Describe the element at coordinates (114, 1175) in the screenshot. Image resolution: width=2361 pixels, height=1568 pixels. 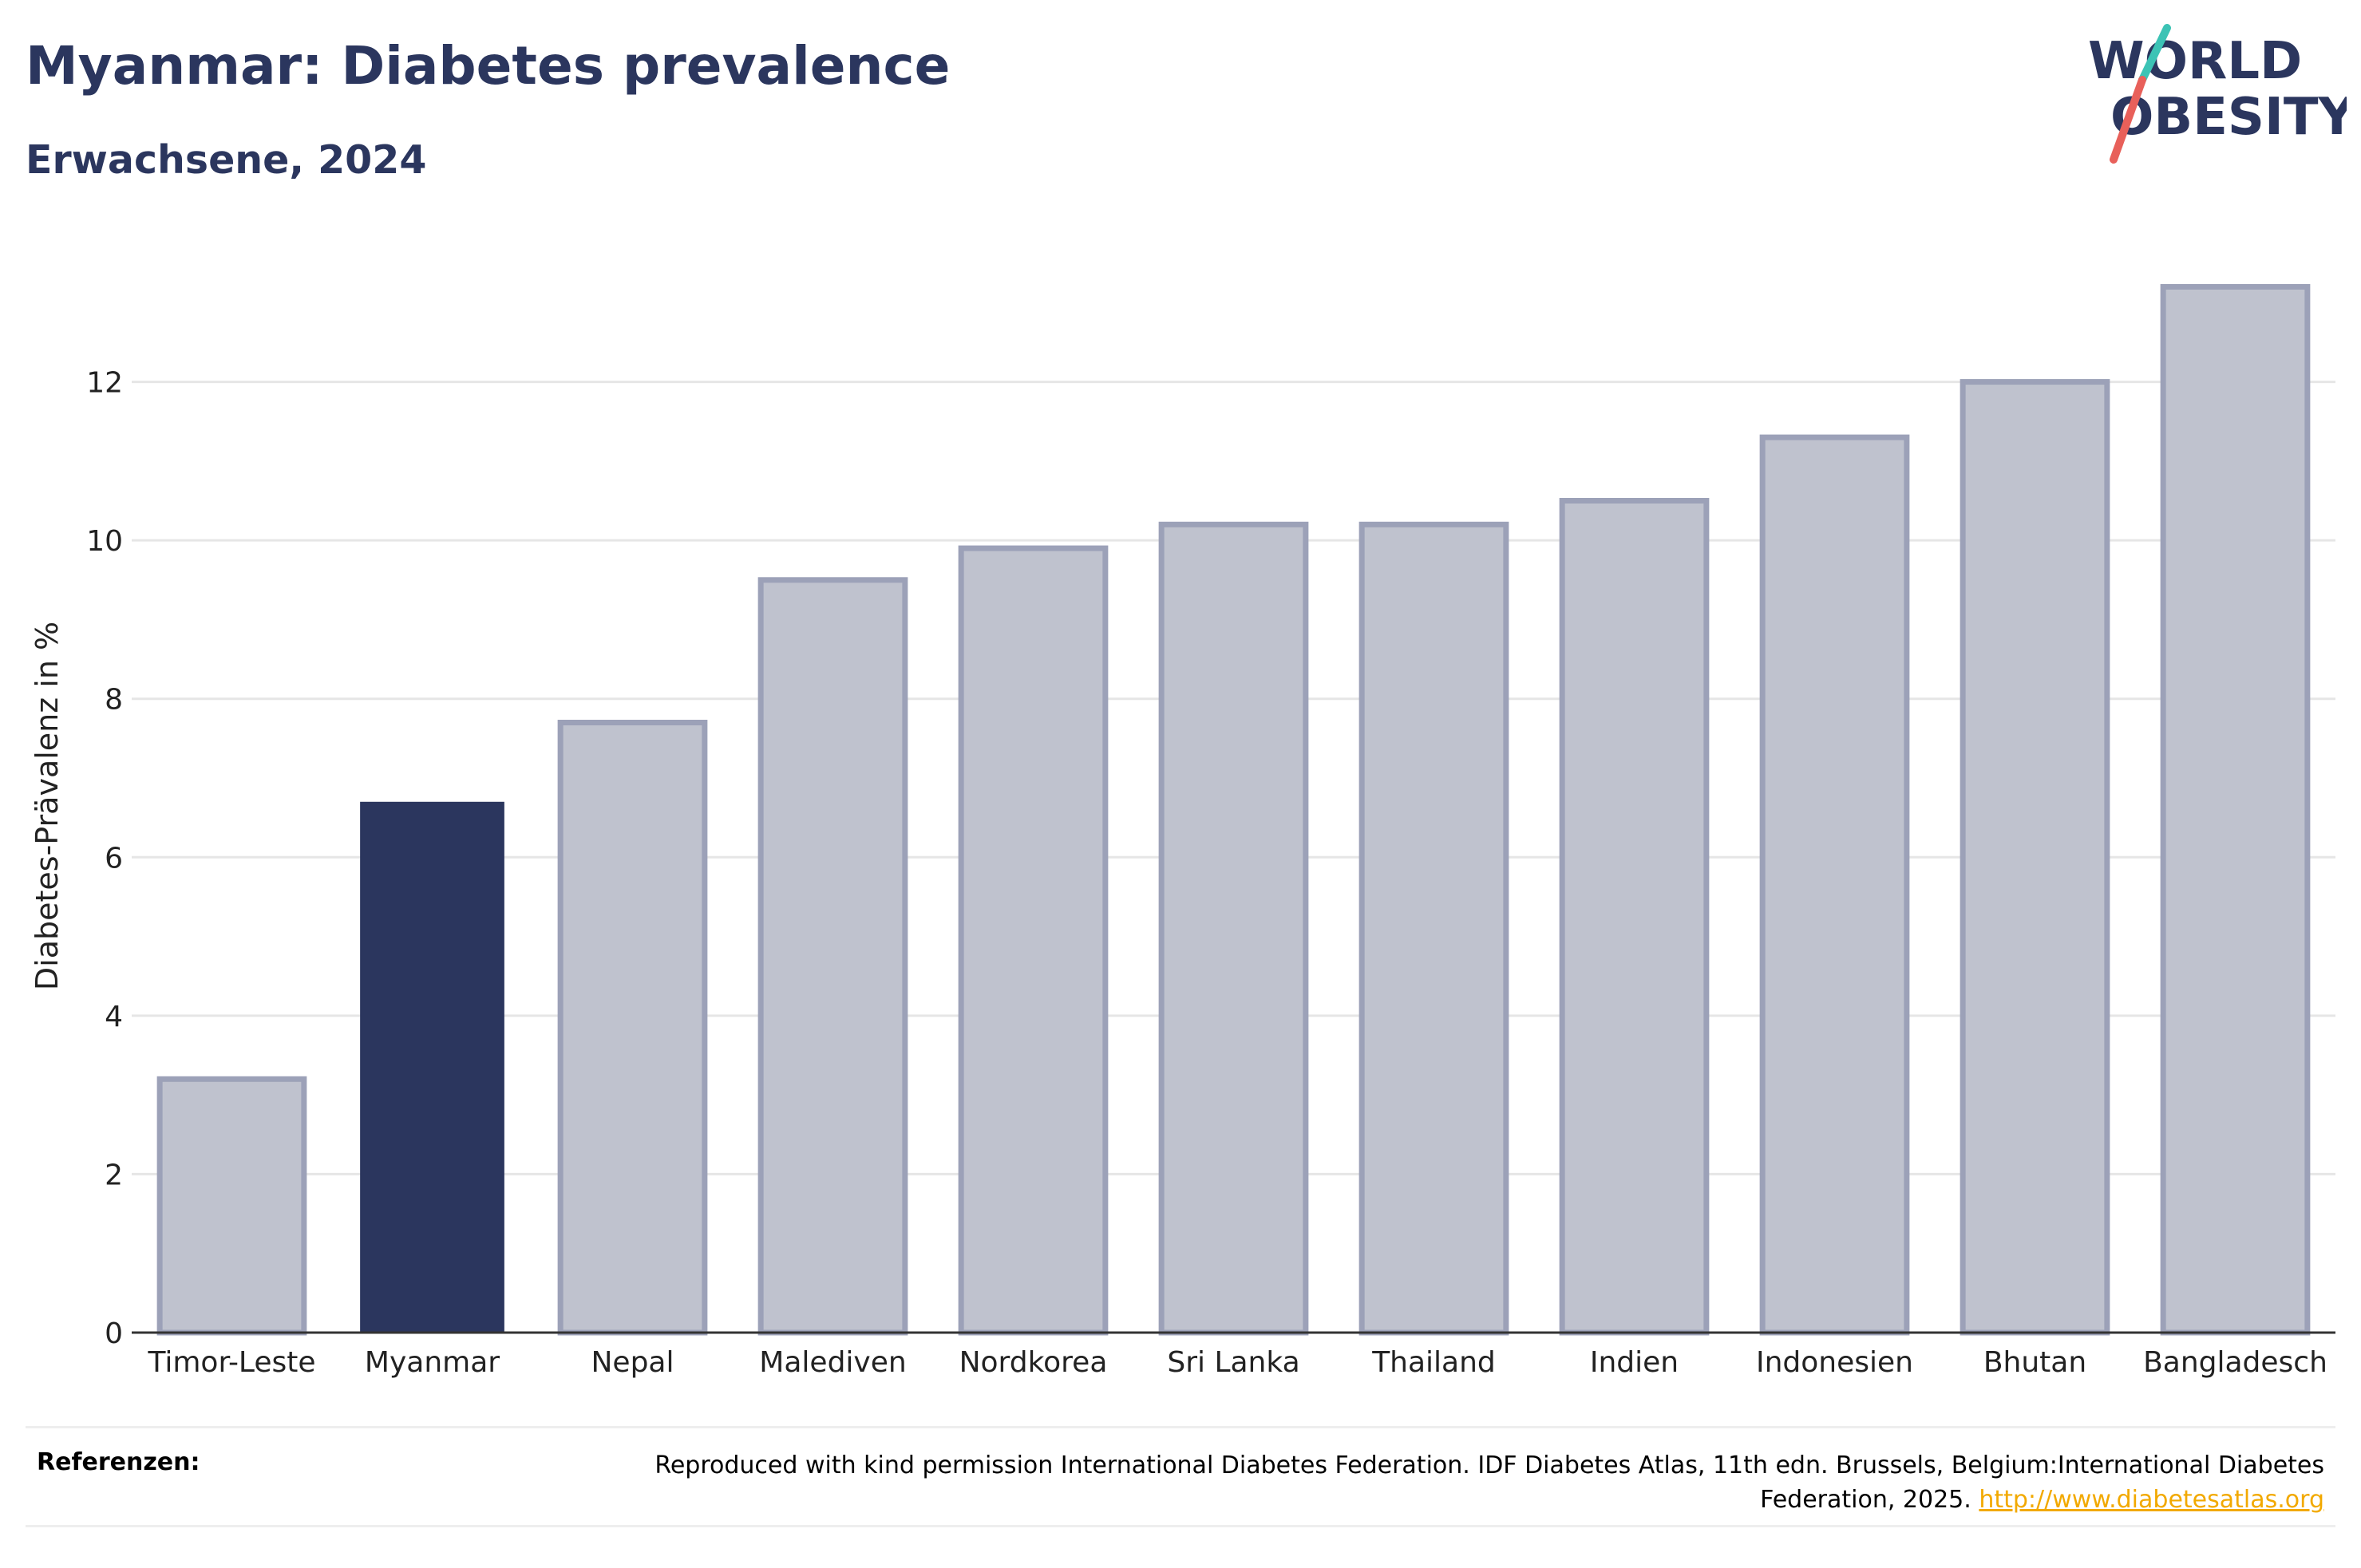
I see `y-tick-label: 2` at that location.